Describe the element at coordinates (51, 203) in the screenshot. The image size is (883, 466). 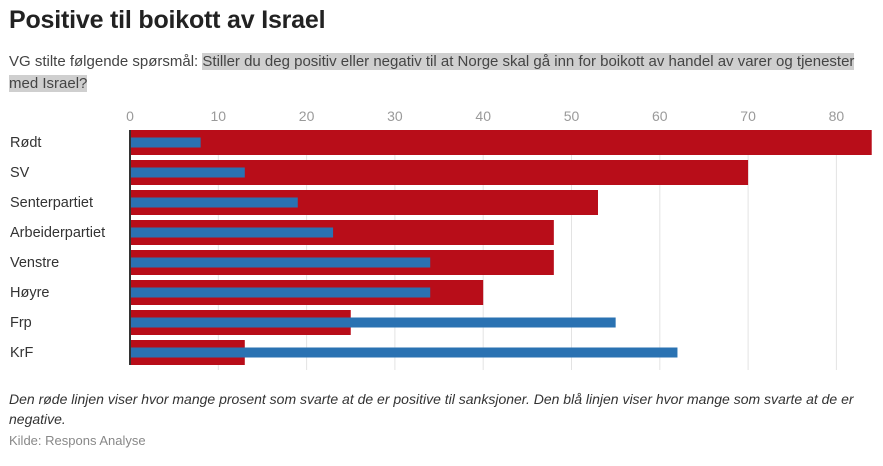
I see `category-label: Senterpartiet` at that location.